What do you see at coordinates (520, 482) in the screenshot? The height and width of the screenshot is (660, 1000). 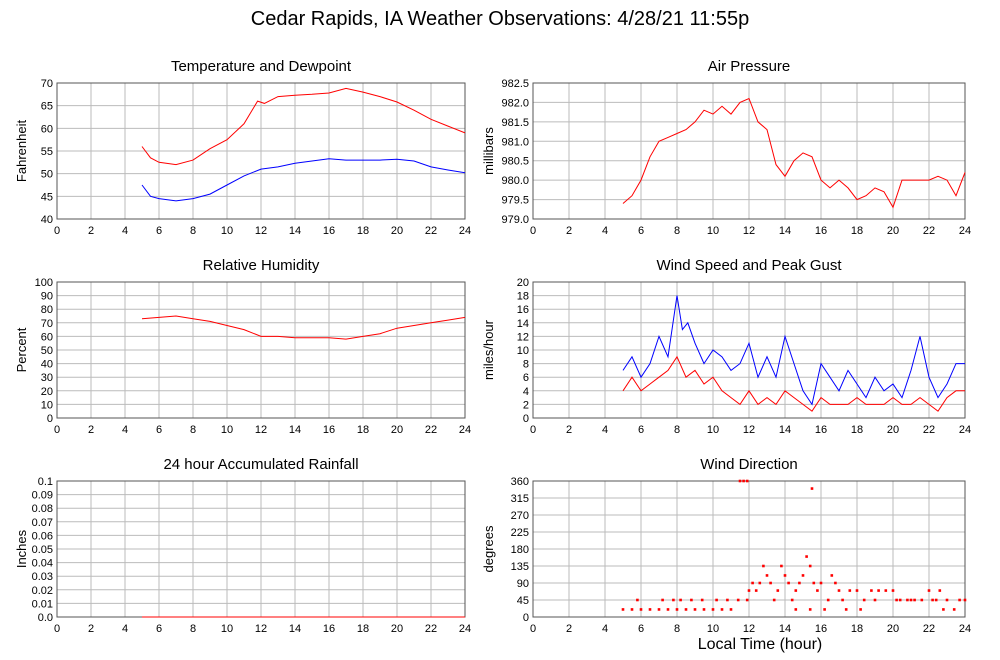 I see `y-tick-label: 360` at bounding box center [520, 482].